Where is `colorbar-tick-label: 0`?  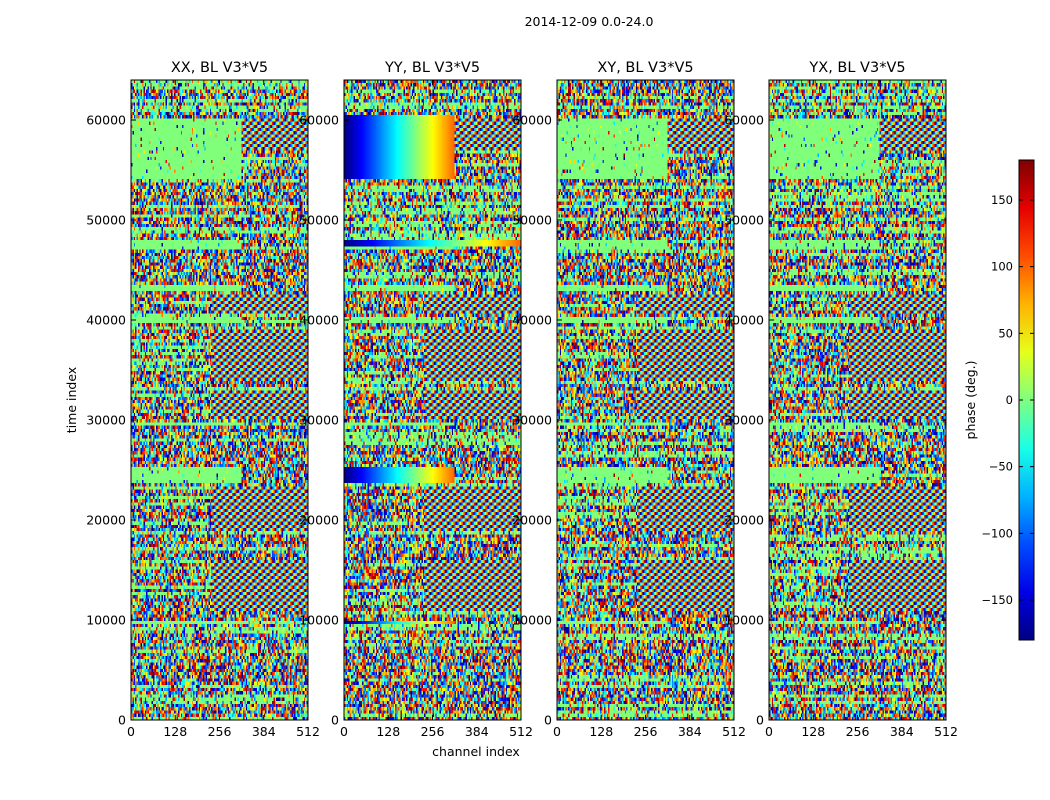
colorbar-tick-label: 0 is located at coordinates (1009, 400).